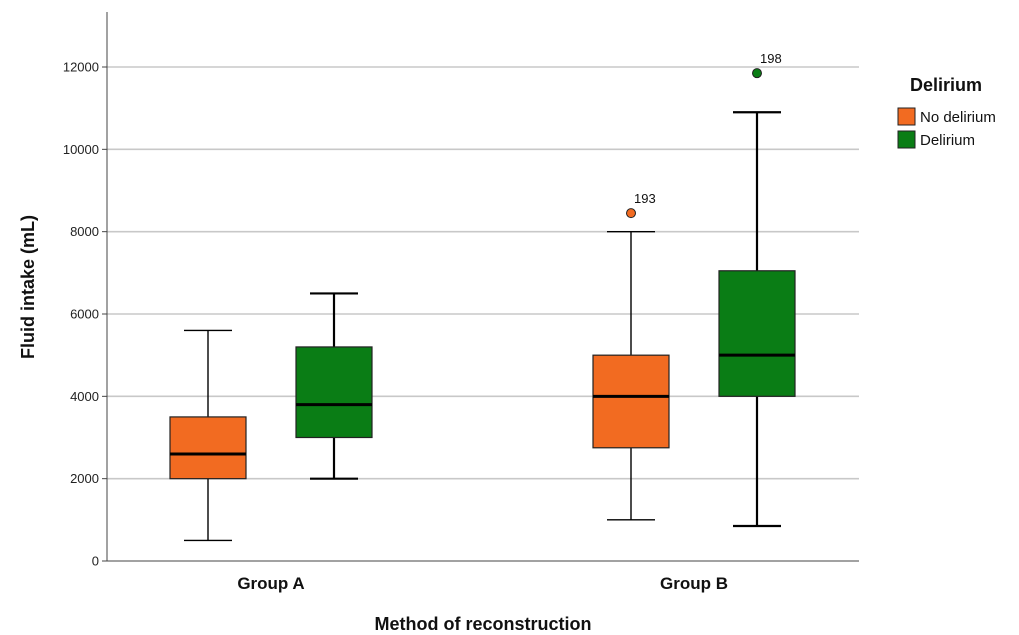  What do you see at coordinates (84, 478) in the screenshot?
I see `y-tick-label: 2000` at bounding box center [84, 478].